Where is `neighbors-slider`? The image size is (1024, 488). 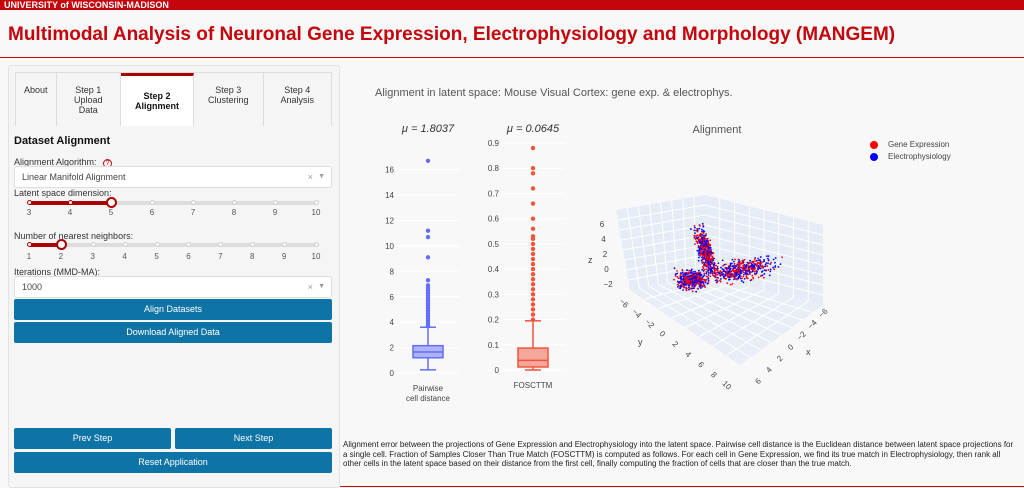 neighbors-slider is located at coordinates (173, 244).